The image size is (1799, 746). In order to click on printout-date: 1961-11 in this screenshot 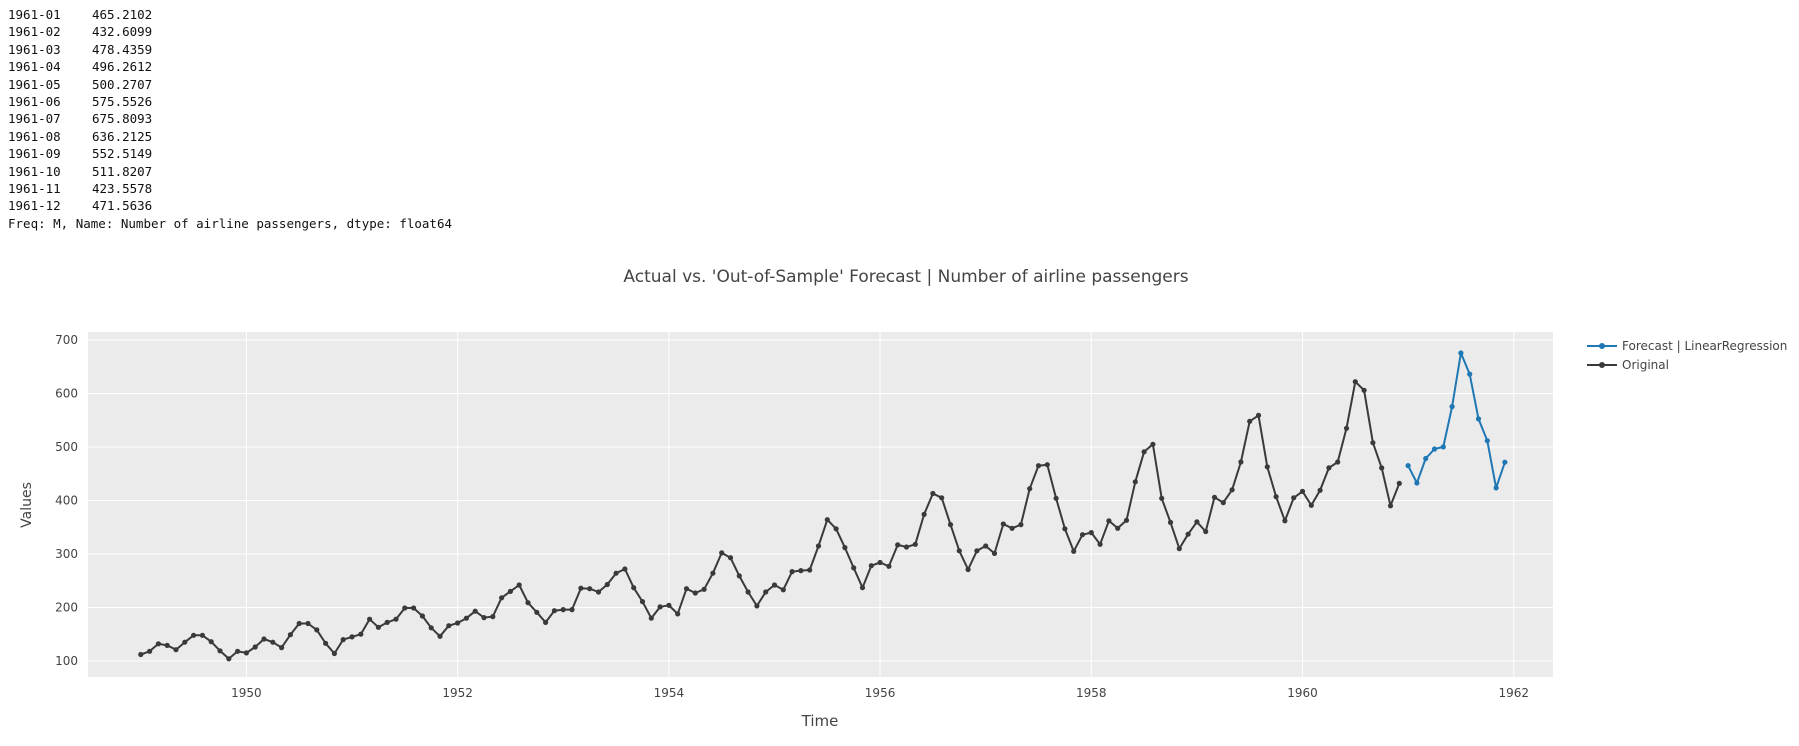, I will do `click(34, 189)`.